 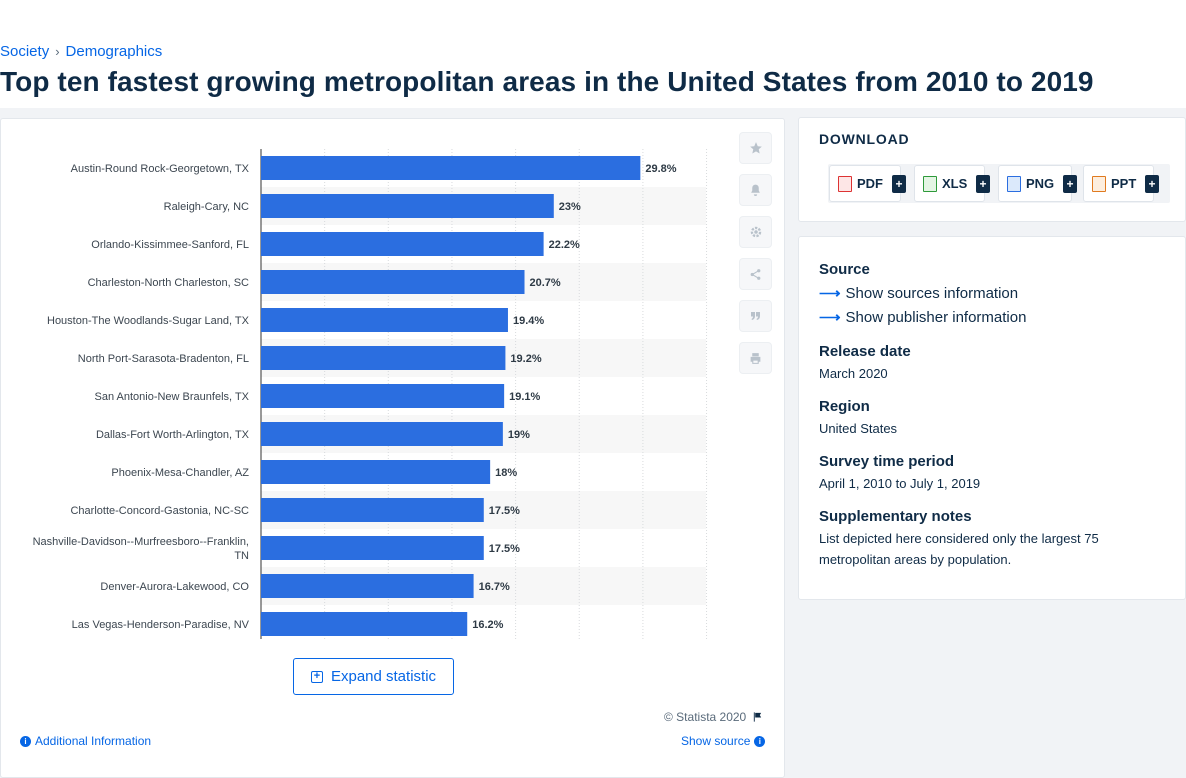 I want to click on png-file-icon, so click(x=1014, y=183).